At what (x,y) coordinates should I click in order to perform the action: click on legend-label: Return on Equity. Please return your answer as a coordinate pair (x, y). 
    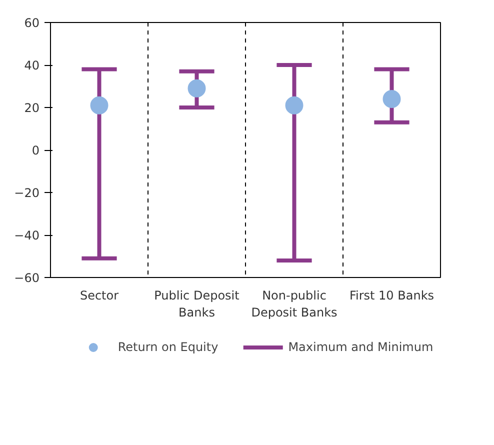
    Looking at the image, I should click on (168, 347).